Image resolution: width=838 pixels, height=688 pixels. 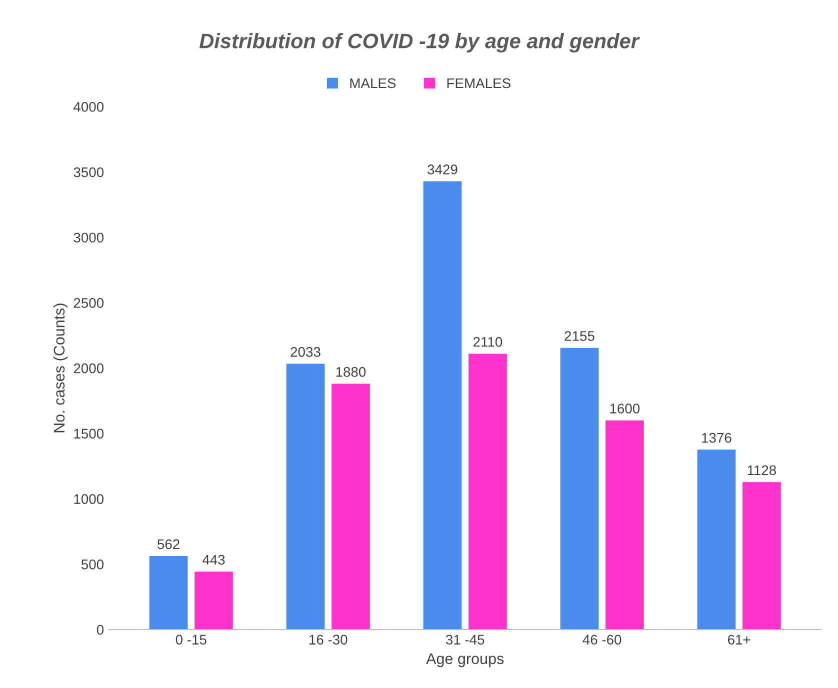 What do you see at coordinates (89, 368) in the screenshot?
I see `y-tick-label: 2000` at bounding box center [89, 368].